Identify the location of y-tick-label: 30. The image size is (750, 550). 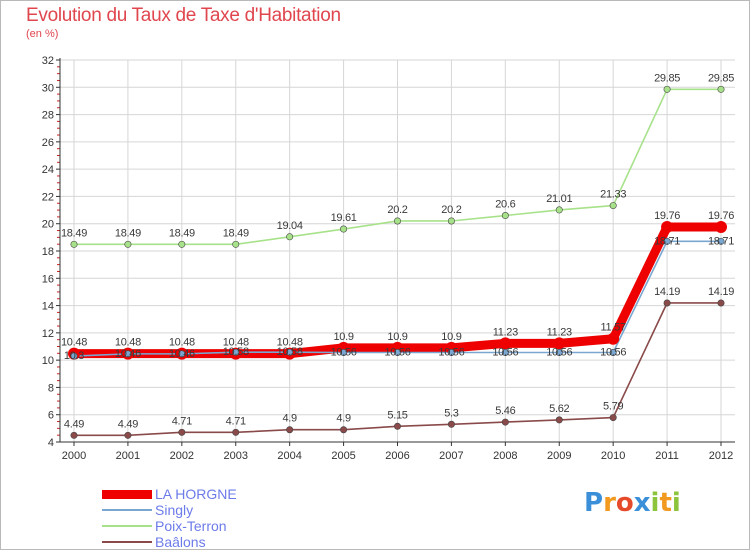
(48, 88).